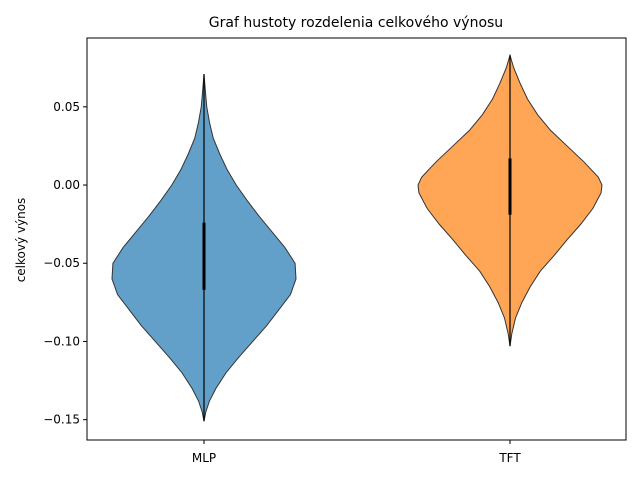 Image resolution: width=640 pixels, height=480 pixels. I want to click on y-tick-label: −0.05, so click(61, 263).